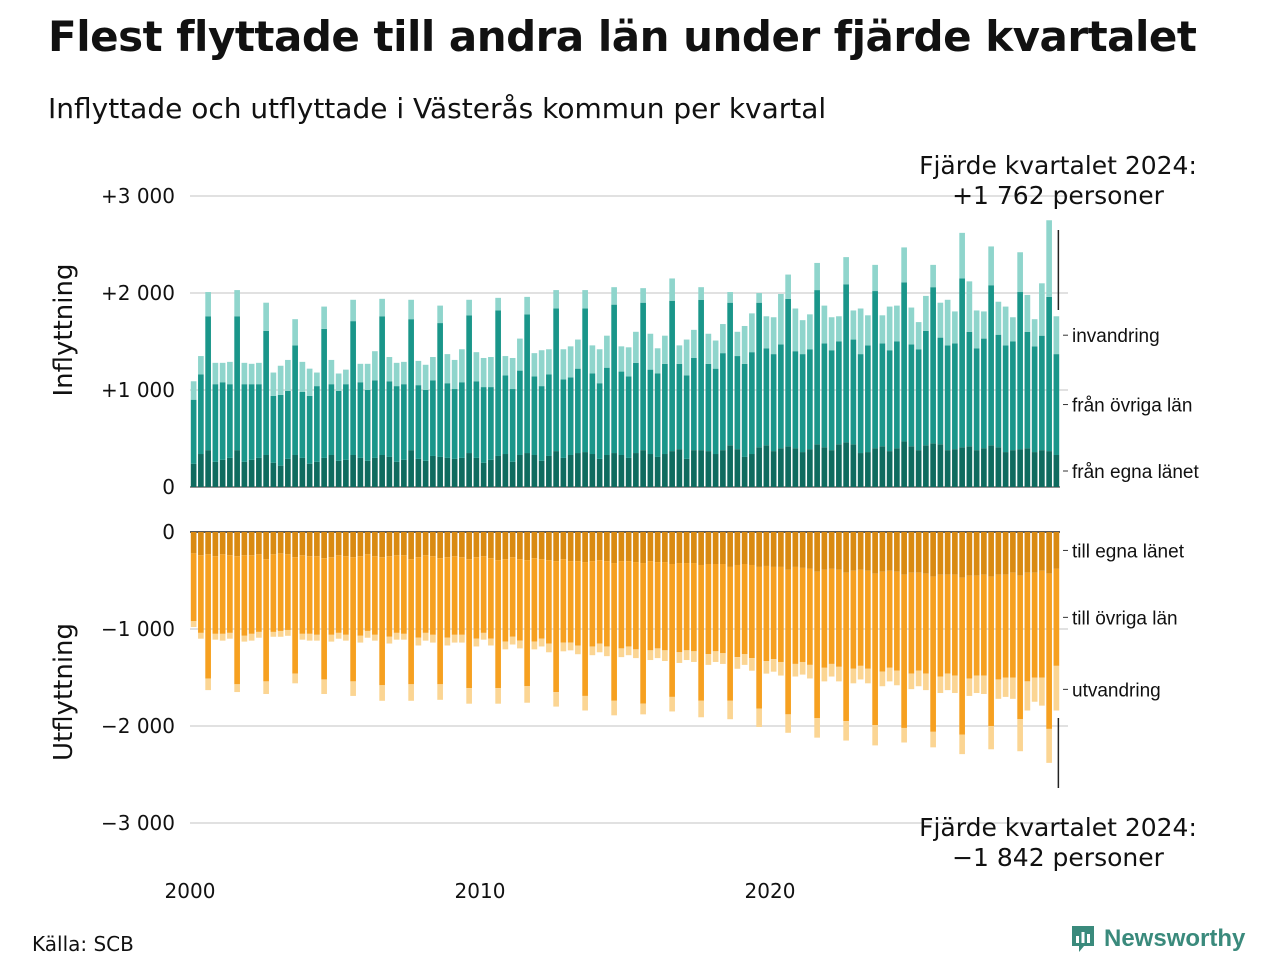 This screenshot has height=960, width=1280. Describe the element at coordinates (1125, 618) in the screenshot. I see `series-label-out-2: till övriga län` at that location.